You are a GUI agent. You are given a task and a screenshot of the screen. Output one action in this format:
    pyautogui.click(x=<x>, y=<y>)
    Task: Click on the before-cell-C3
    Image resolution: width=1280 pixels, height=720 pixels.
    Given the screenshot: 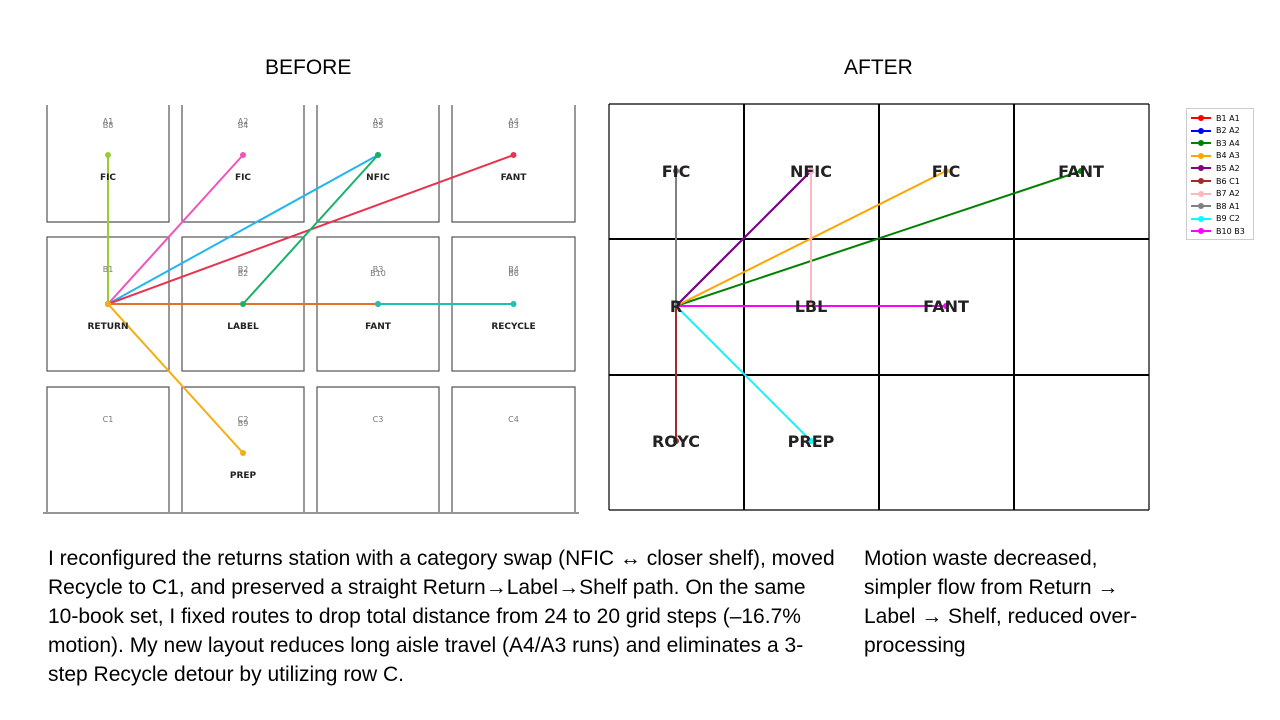 What is the action you would take?
    pyautogui.click(x=378, y=449)
    